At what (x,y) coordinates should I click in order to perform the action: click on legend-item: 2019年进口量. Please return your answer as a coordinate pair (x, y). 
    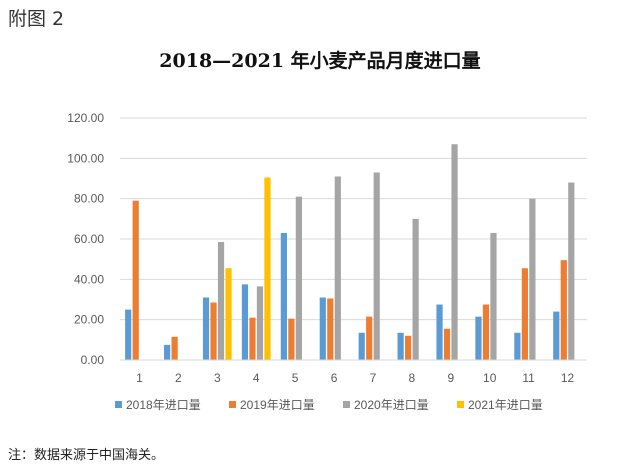
    Looking at the image, I should click on (272, 405).